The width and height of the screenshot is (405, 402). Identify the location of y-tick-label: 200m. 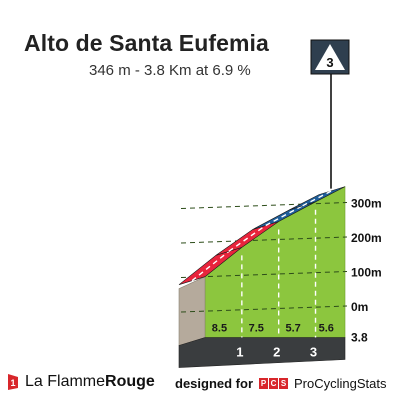
(366, 238).